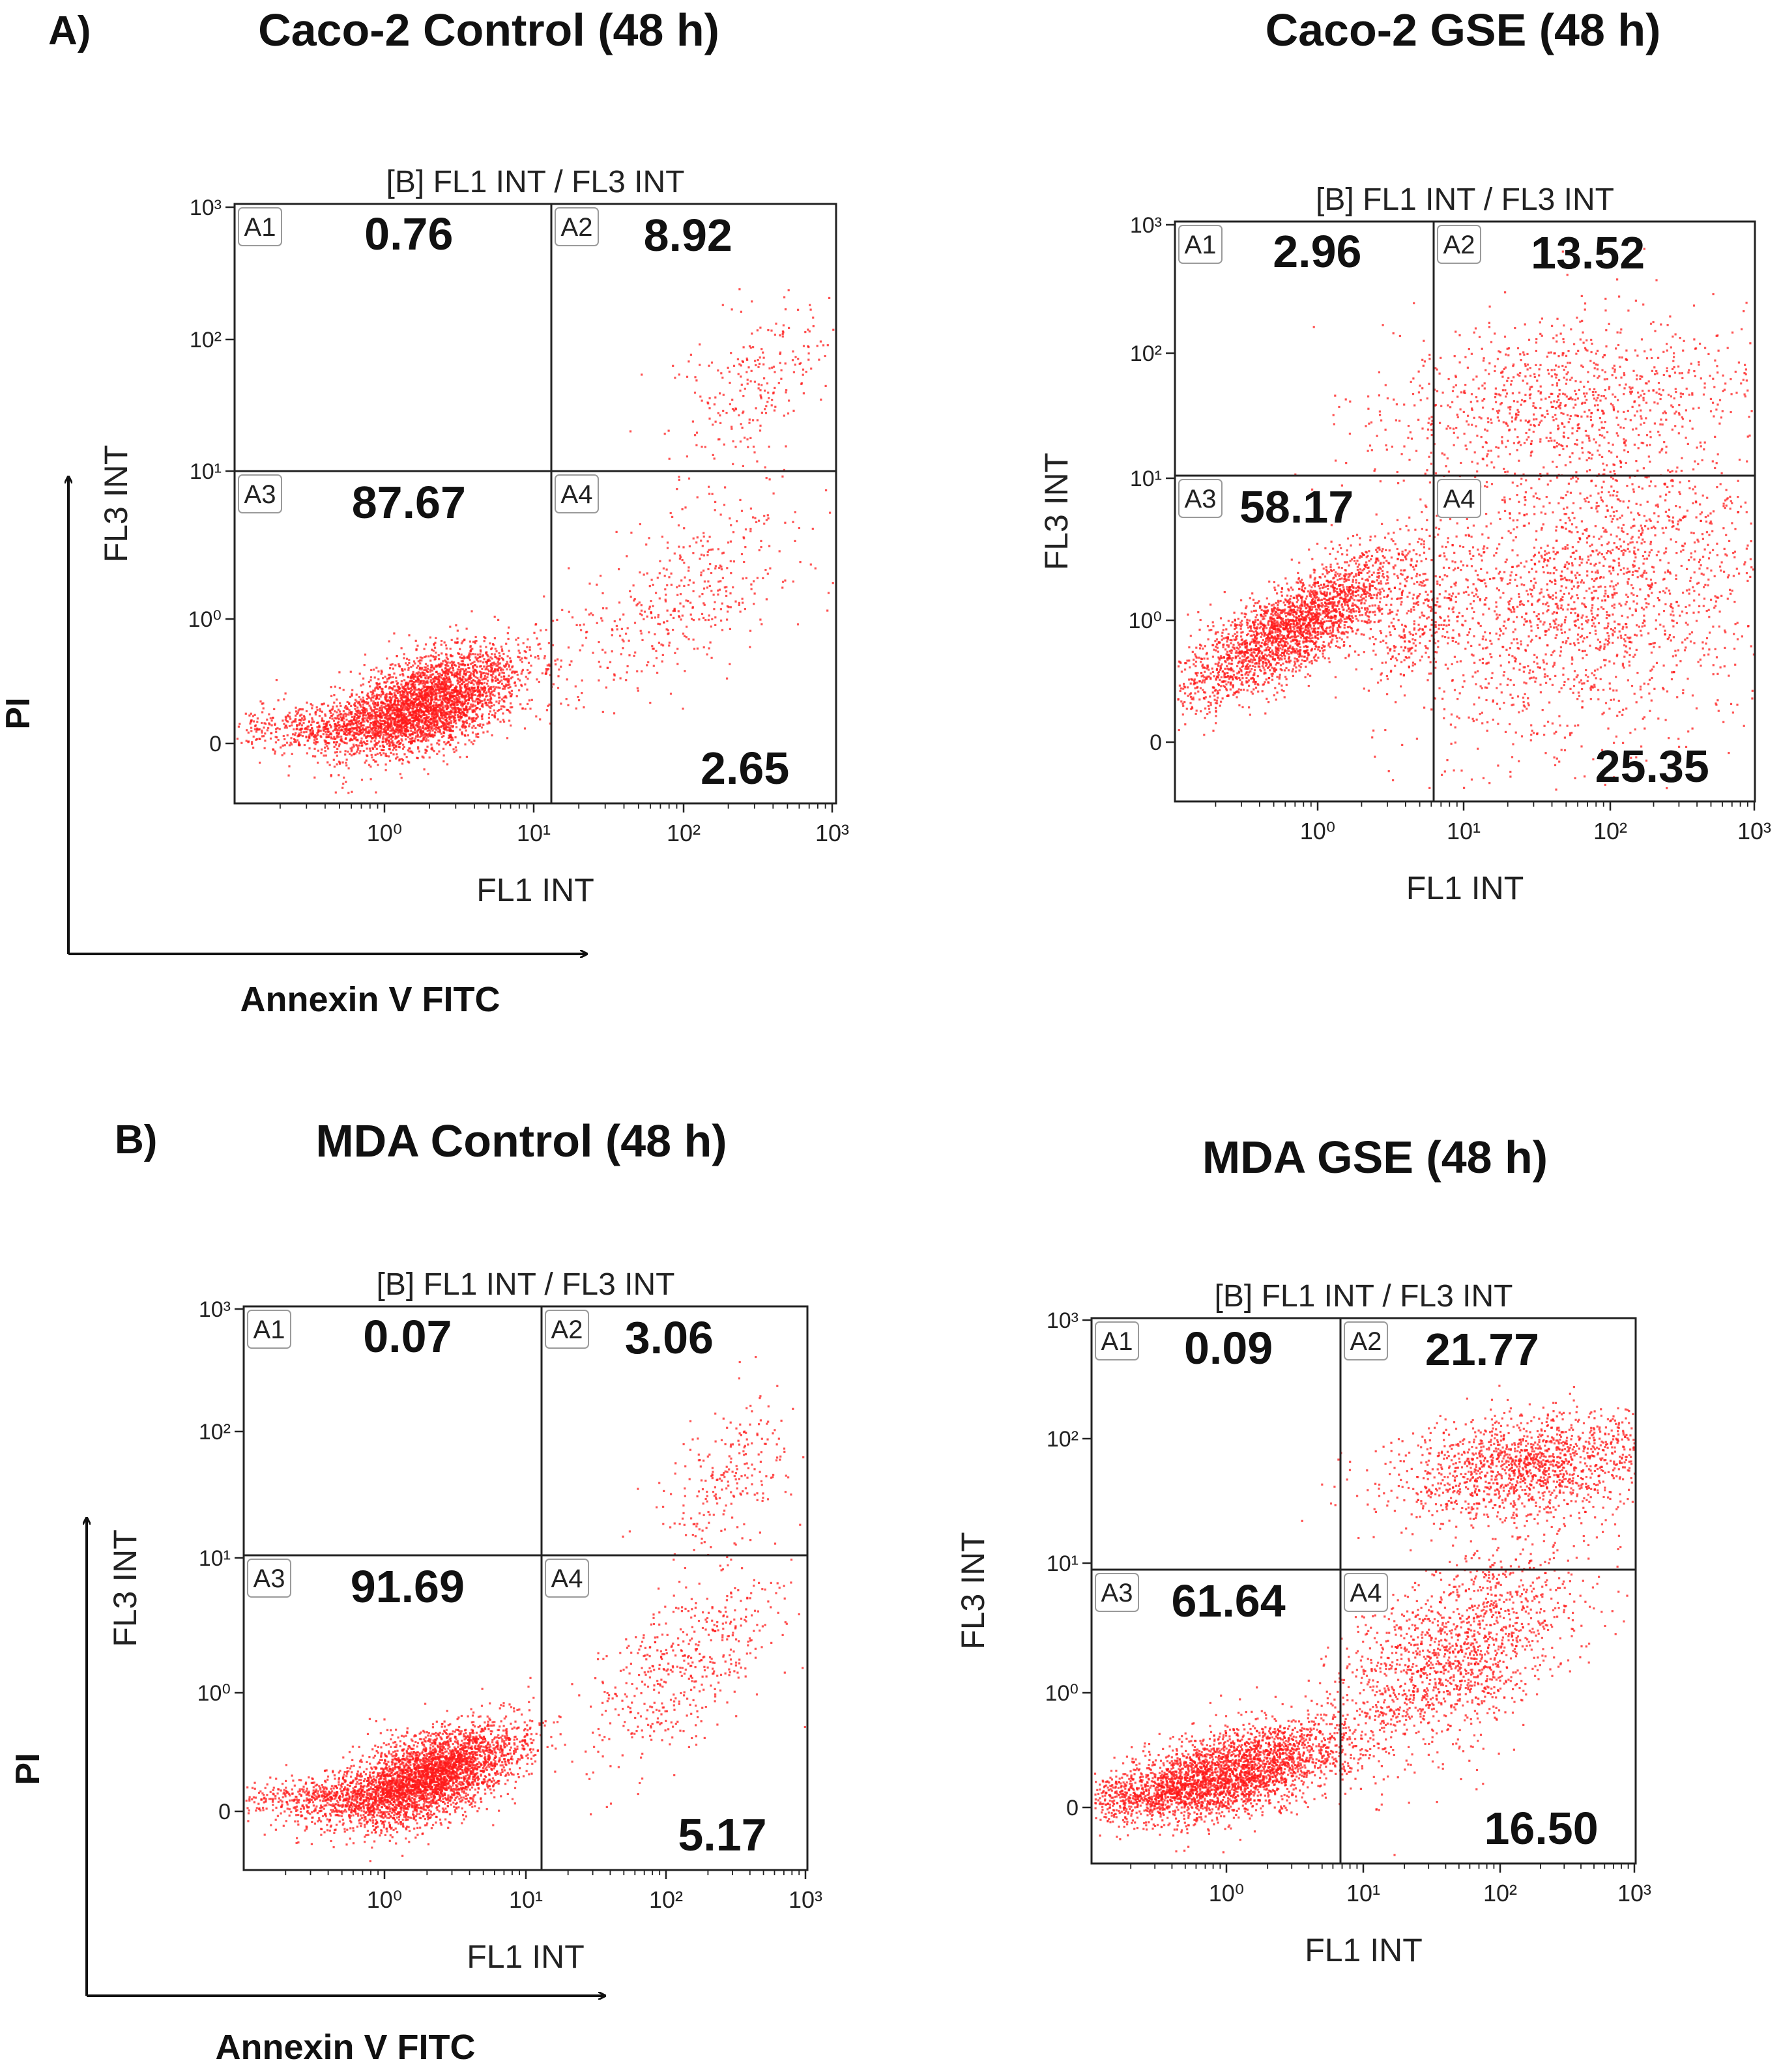  Describe the element at coordinates (260, 226) in the screenshot. I see `quadrant-tag-box` at that location.